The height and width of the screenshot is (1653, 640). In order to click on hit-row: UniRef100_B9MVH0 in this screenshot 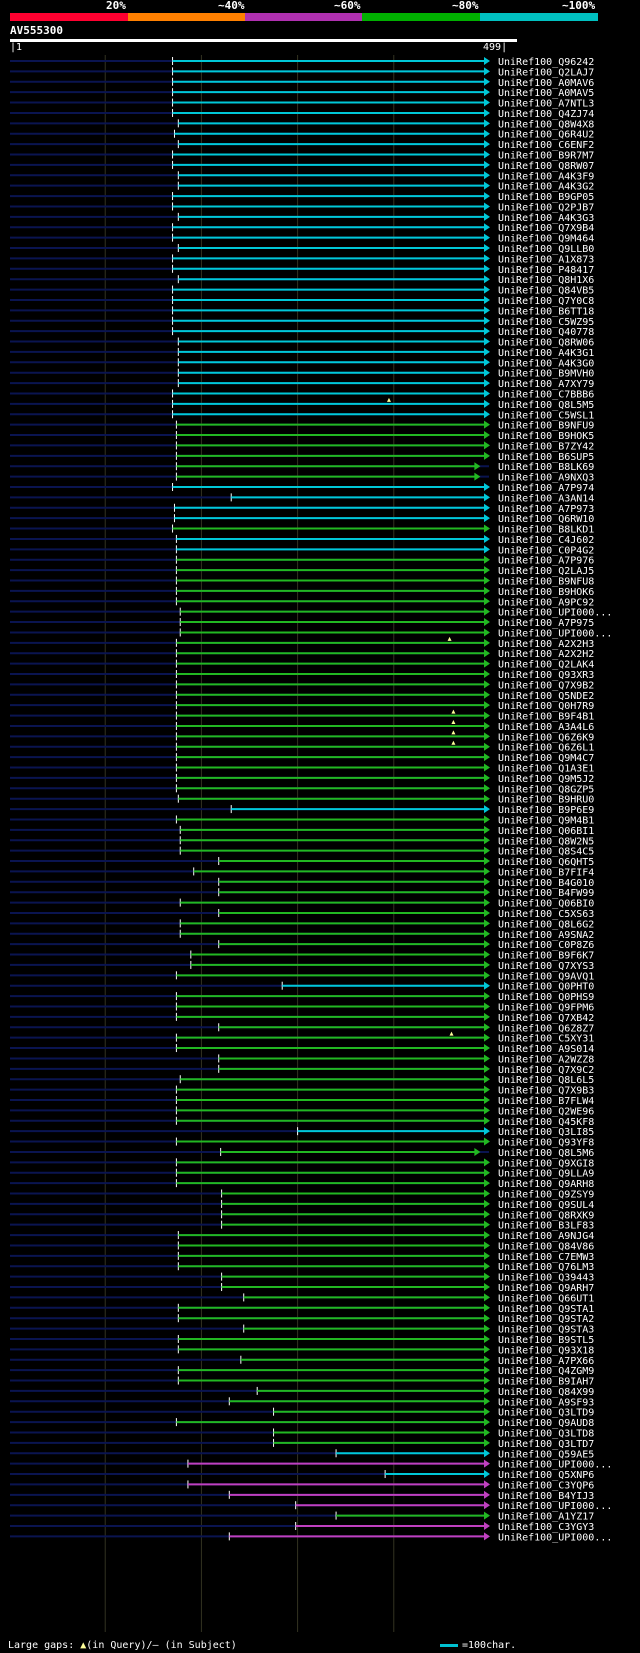, I will do `click(302, 374)`.